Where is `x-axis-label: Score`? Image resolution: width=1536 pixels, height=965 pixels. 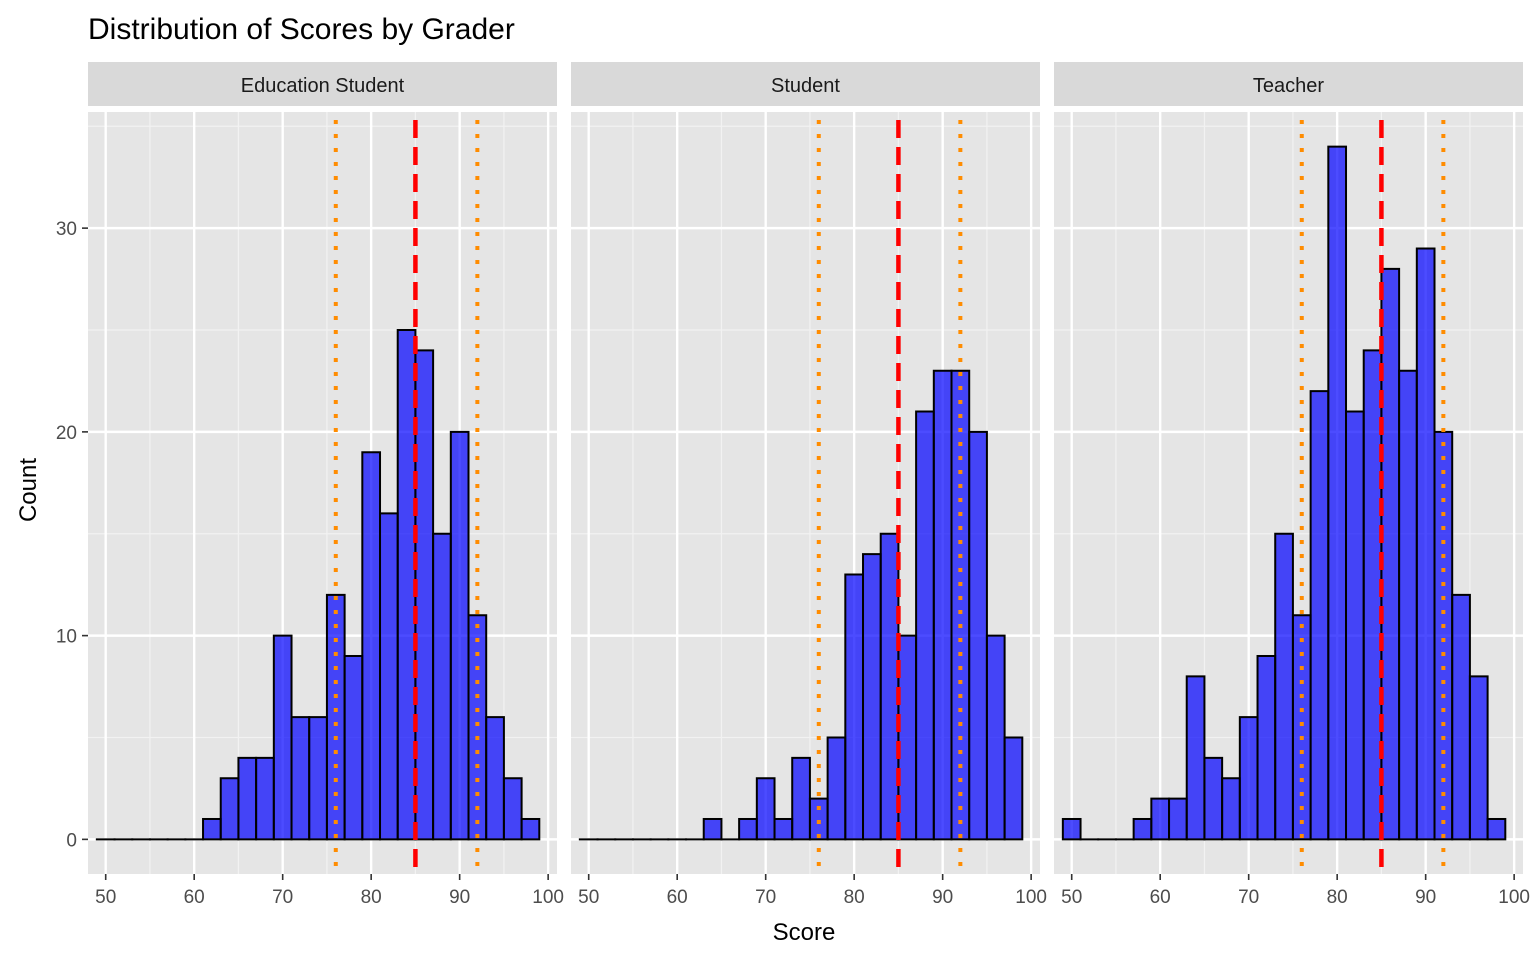 x-axis-label: Score is located at coordinates (804, 932).